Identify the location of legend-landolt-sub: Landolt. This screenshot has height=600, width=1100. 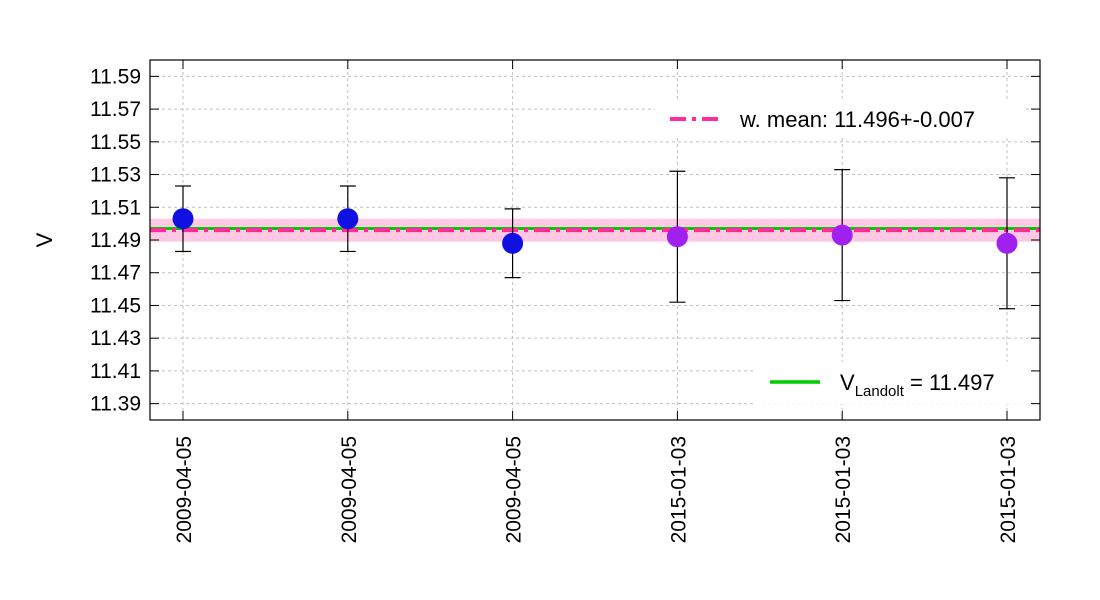
(880, 391).